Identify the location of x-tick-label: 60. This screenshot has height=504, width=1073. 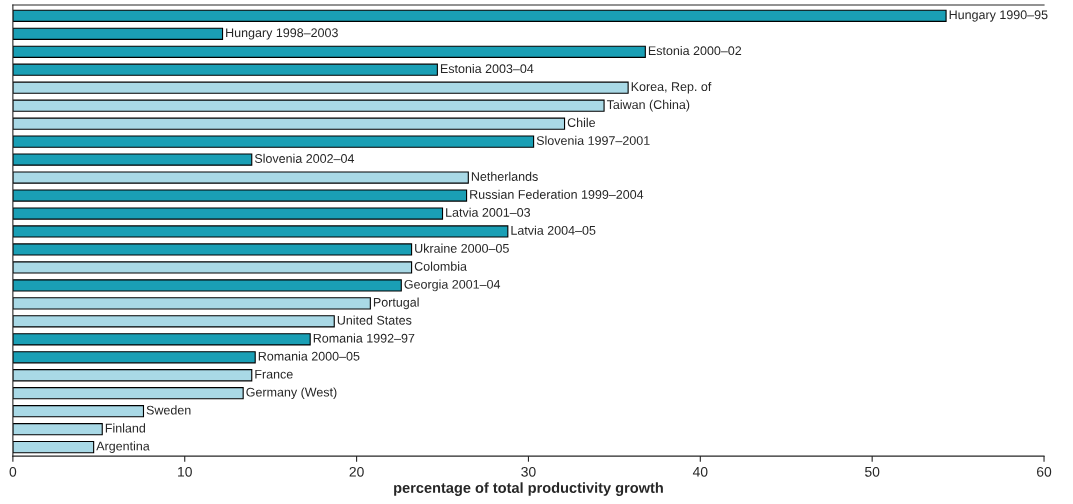
(1044, 471).